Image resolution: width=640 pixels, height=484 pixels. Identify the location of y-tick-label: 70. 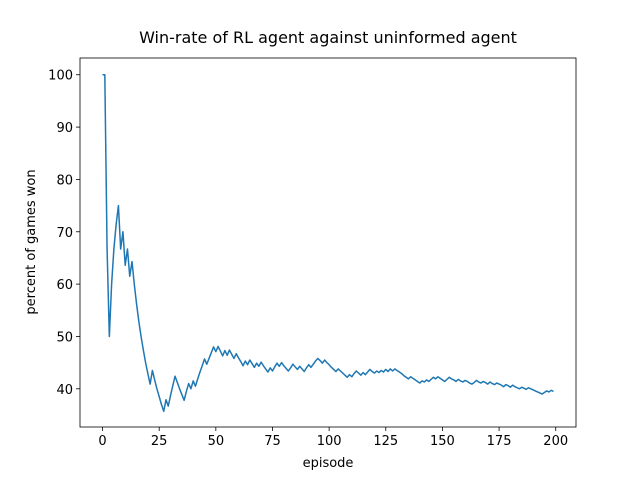
(64, 233).